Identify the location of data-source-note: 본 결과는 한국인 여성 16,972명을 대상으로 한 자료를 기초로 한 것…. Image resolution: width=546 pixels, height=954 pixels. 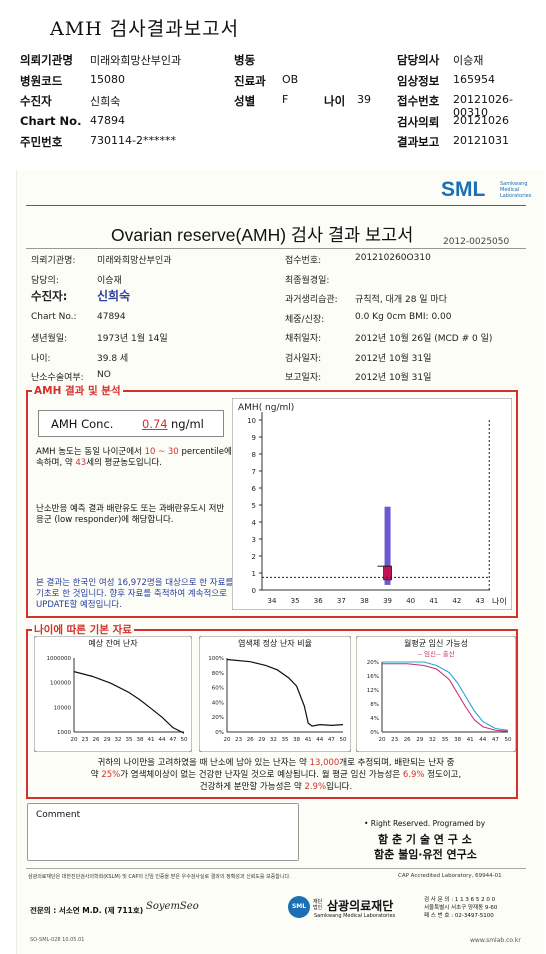
(135, 594).